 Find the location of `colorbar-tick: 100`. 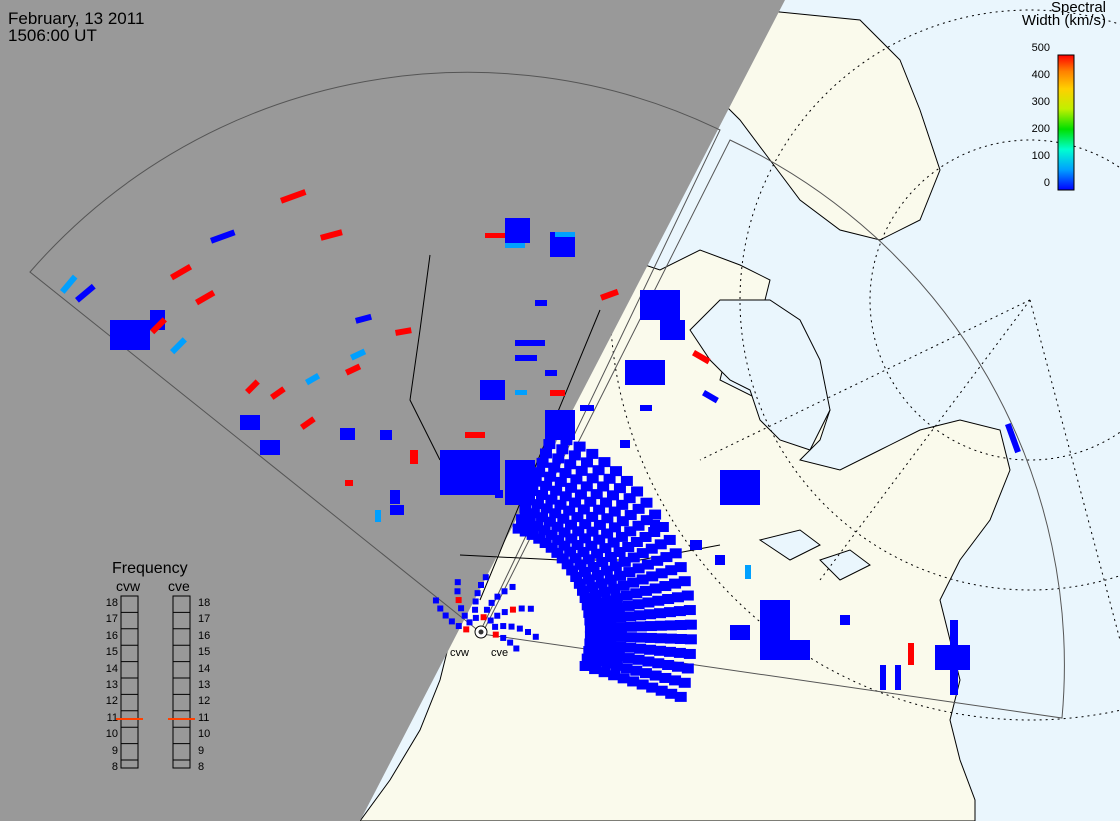

colorbar-tick: 100 is located at coordinates (1040, 156).